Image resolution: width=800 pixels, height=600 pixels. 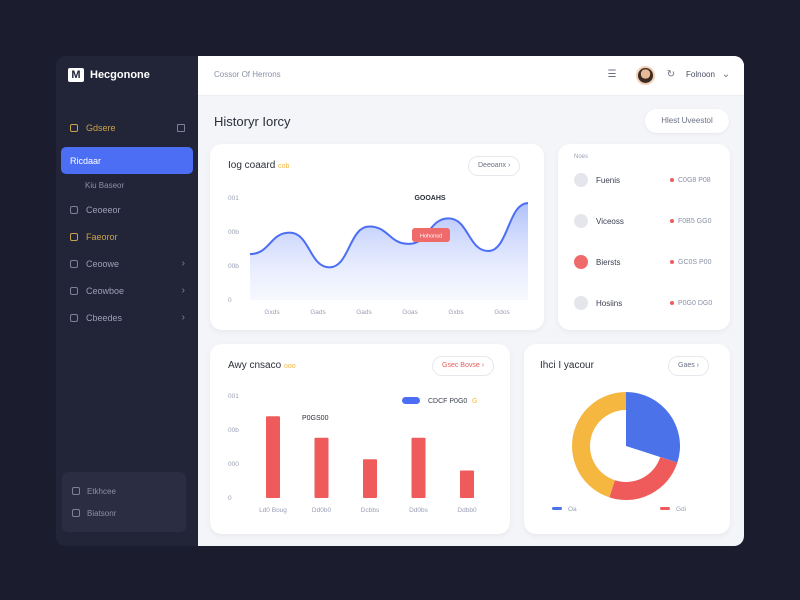 I want to click on sidebar-item-7: Cbeedes ›, so click(x=127, y=317).